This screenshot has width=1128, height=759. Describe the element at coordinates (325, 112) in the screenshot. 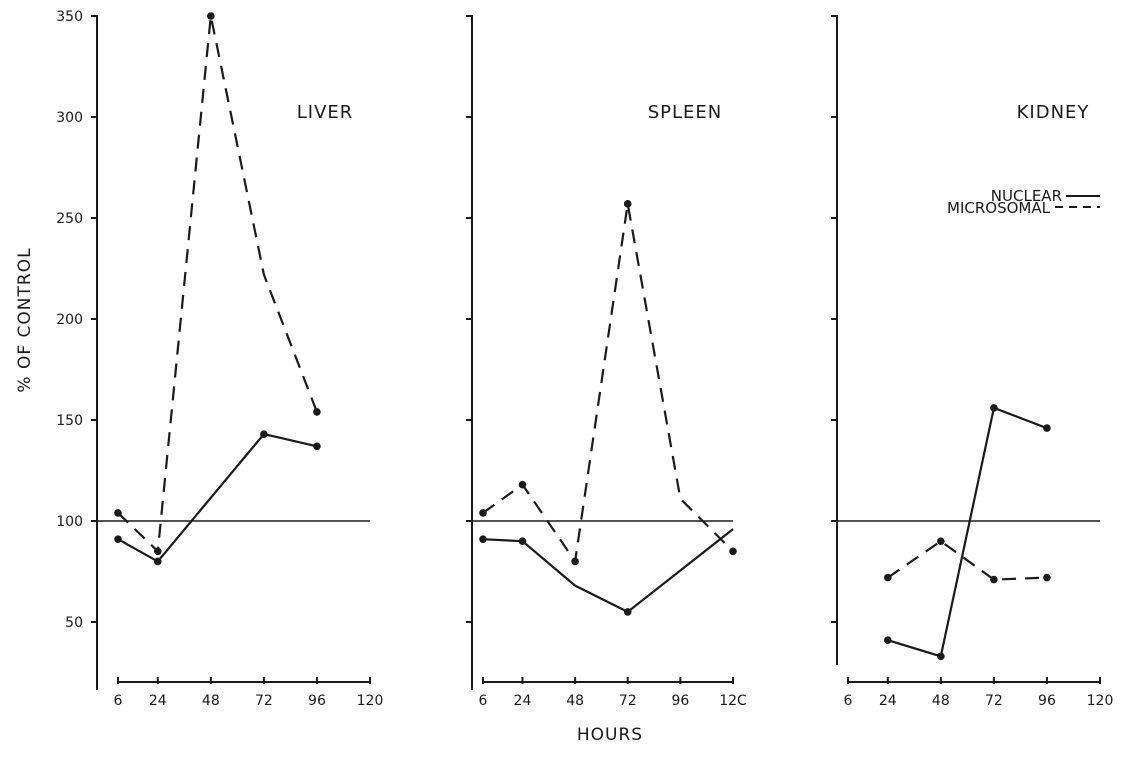

I see `panel-title-liver: LIVER` at that location.